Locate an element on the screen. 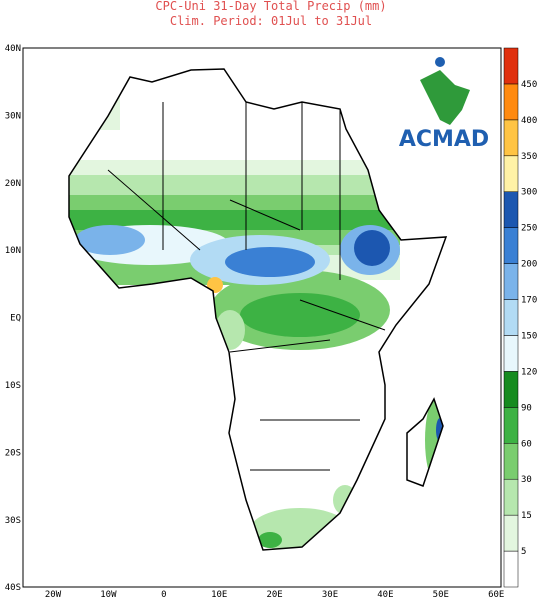  lon-label: 30E is located at coordinates (330, 595).